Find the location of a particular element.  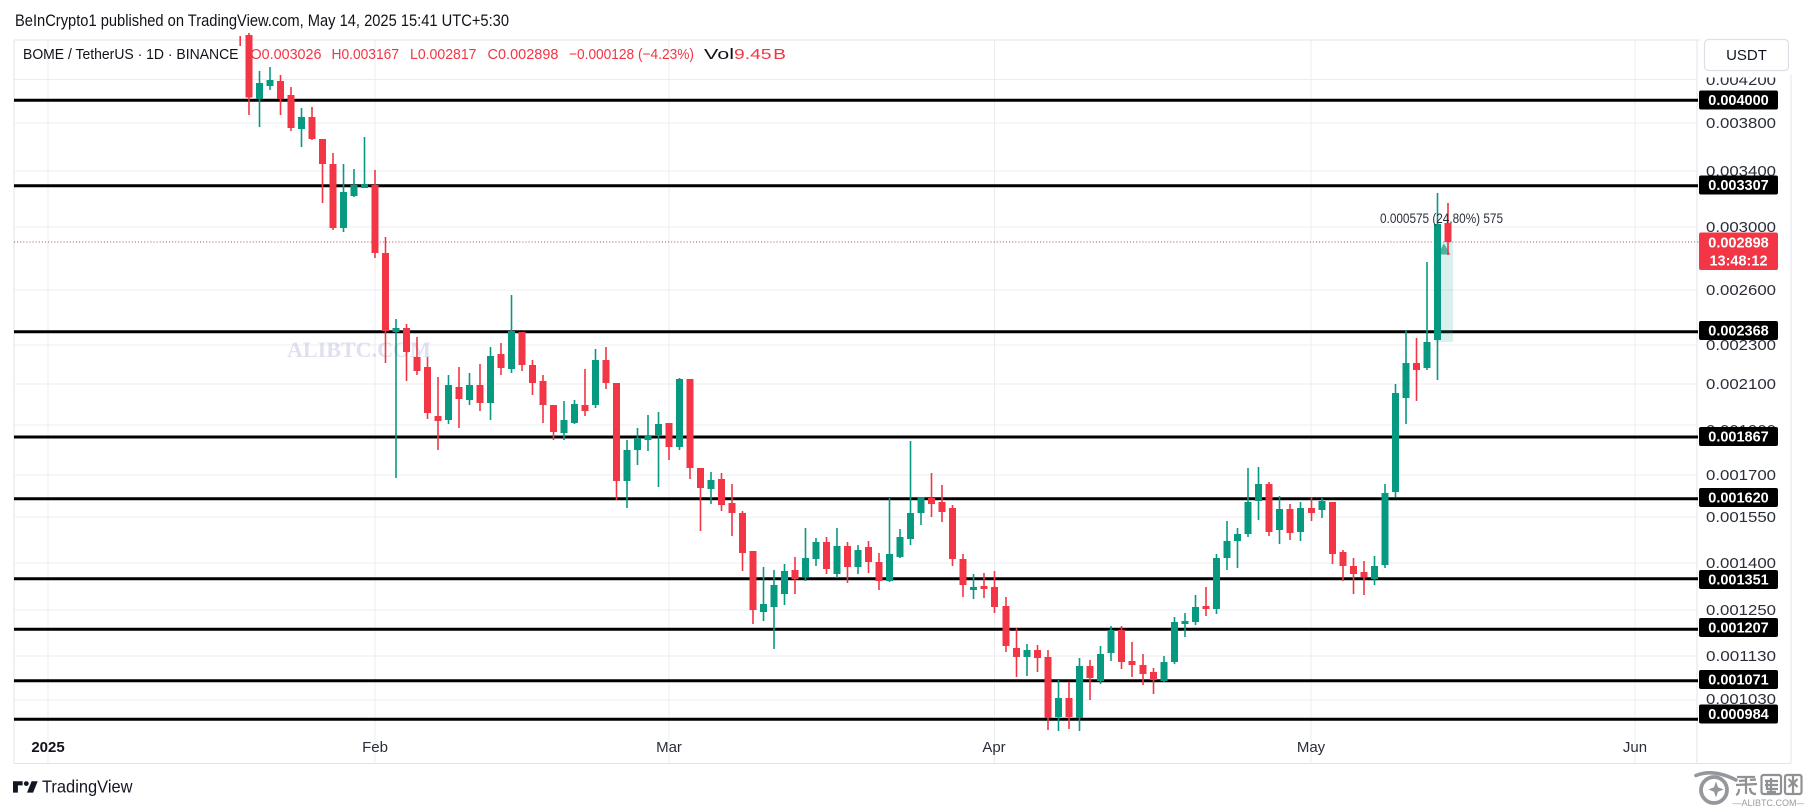

svg-text: 2025 is located at coordinates (47, 747).